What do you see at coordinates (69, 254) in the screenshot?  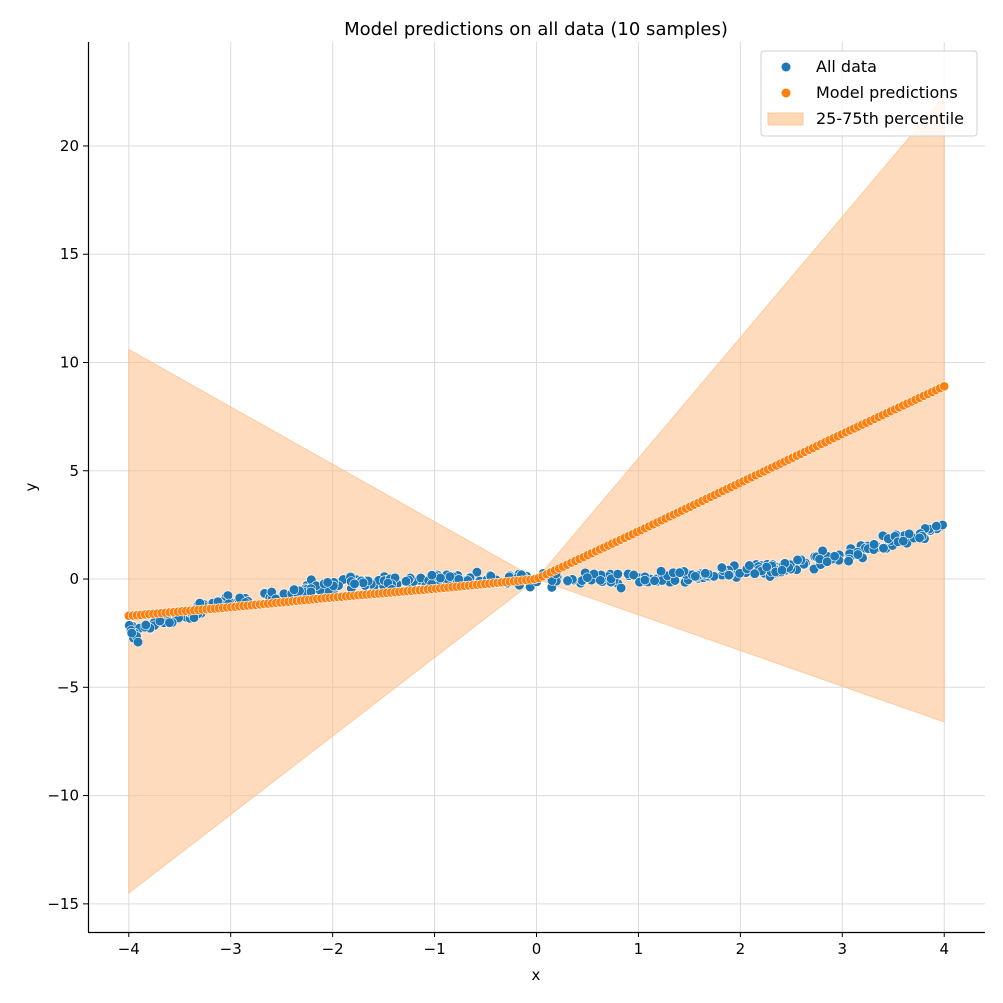 I see `y-tick-label: 15` at bounding box center [69, 254].